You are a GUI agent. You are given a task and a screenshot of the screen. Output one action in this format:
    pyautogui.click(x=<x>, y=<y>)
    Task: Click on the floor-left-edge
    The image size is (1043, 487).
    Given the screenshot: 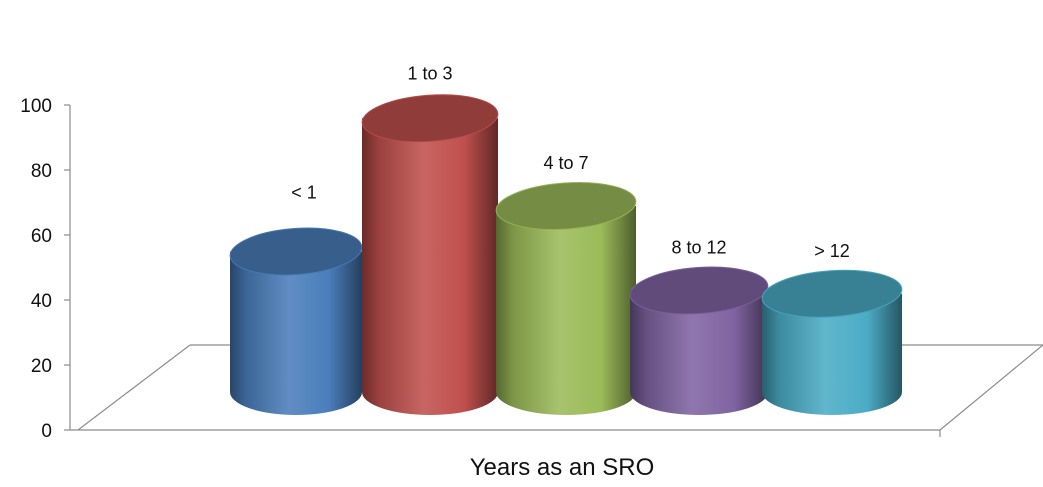 What is the action you would take?
    pyautogui.click(x=134, y=387)
    